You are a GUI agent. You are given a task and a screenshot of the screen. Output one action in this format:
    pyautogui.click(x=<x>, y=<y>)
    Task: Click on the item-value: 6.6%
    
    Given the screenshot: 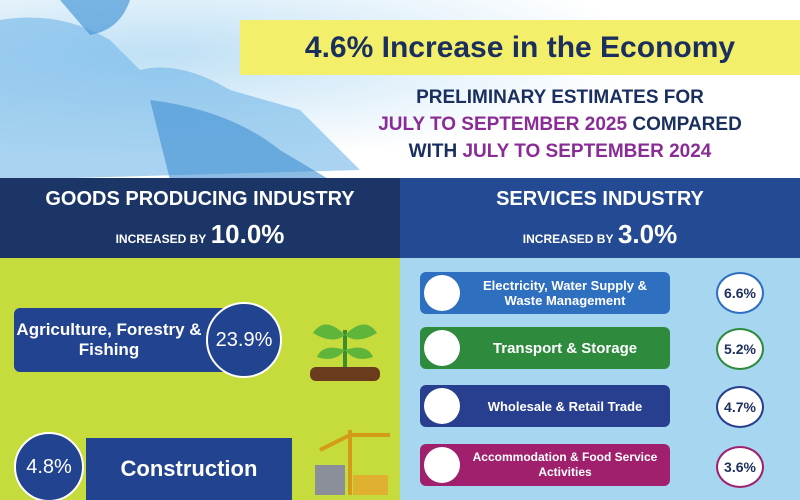 What is the action you would take?
    pyautogui.click(x=740, y=293)
    